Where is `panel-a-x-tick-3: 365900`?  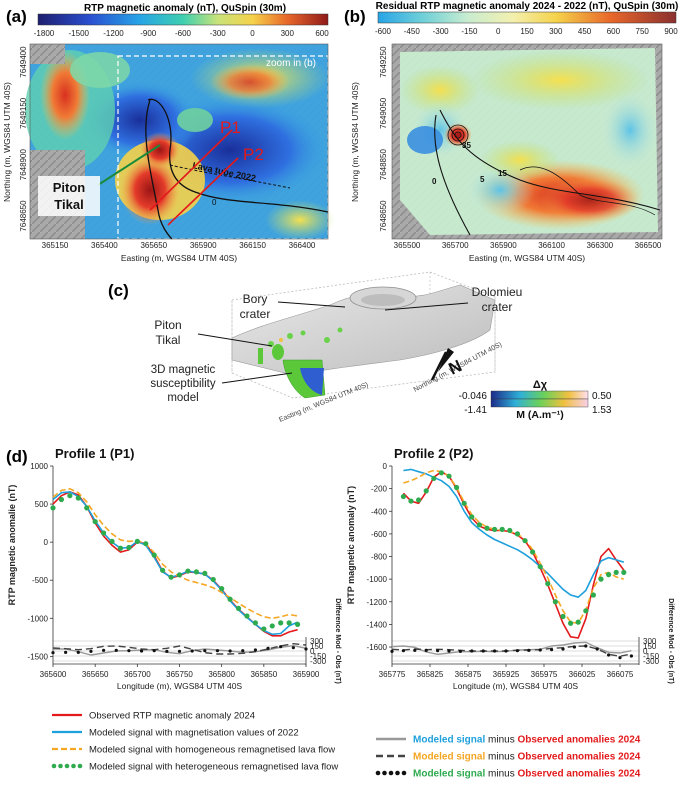
panel-a-x-tick-3: 365900 is located at coordinates (203, 245).